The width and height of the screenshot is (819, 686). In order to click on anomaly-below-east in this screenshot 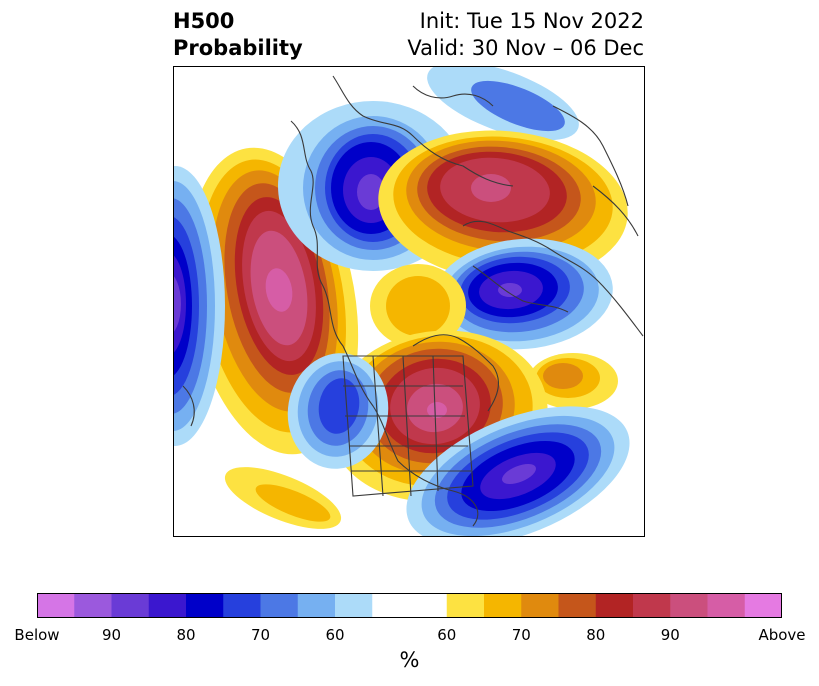, I will do `click(523, 294)`.